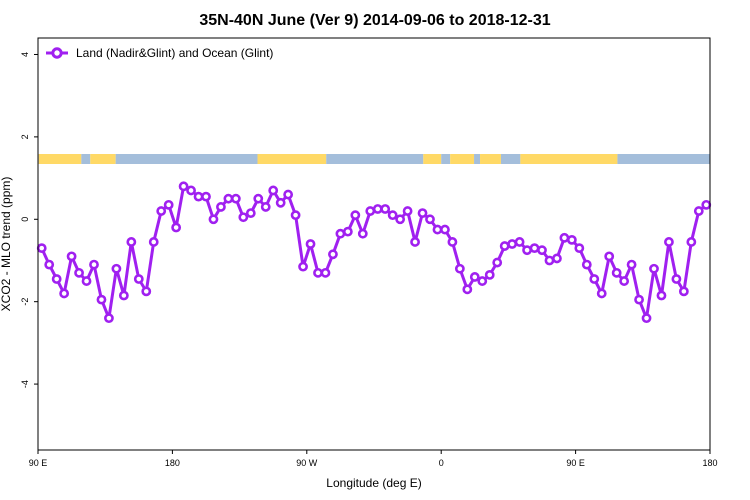 This screenshot has width=750, height=500. I want to click on x-tick-label: 90 W, so click(307, 463).